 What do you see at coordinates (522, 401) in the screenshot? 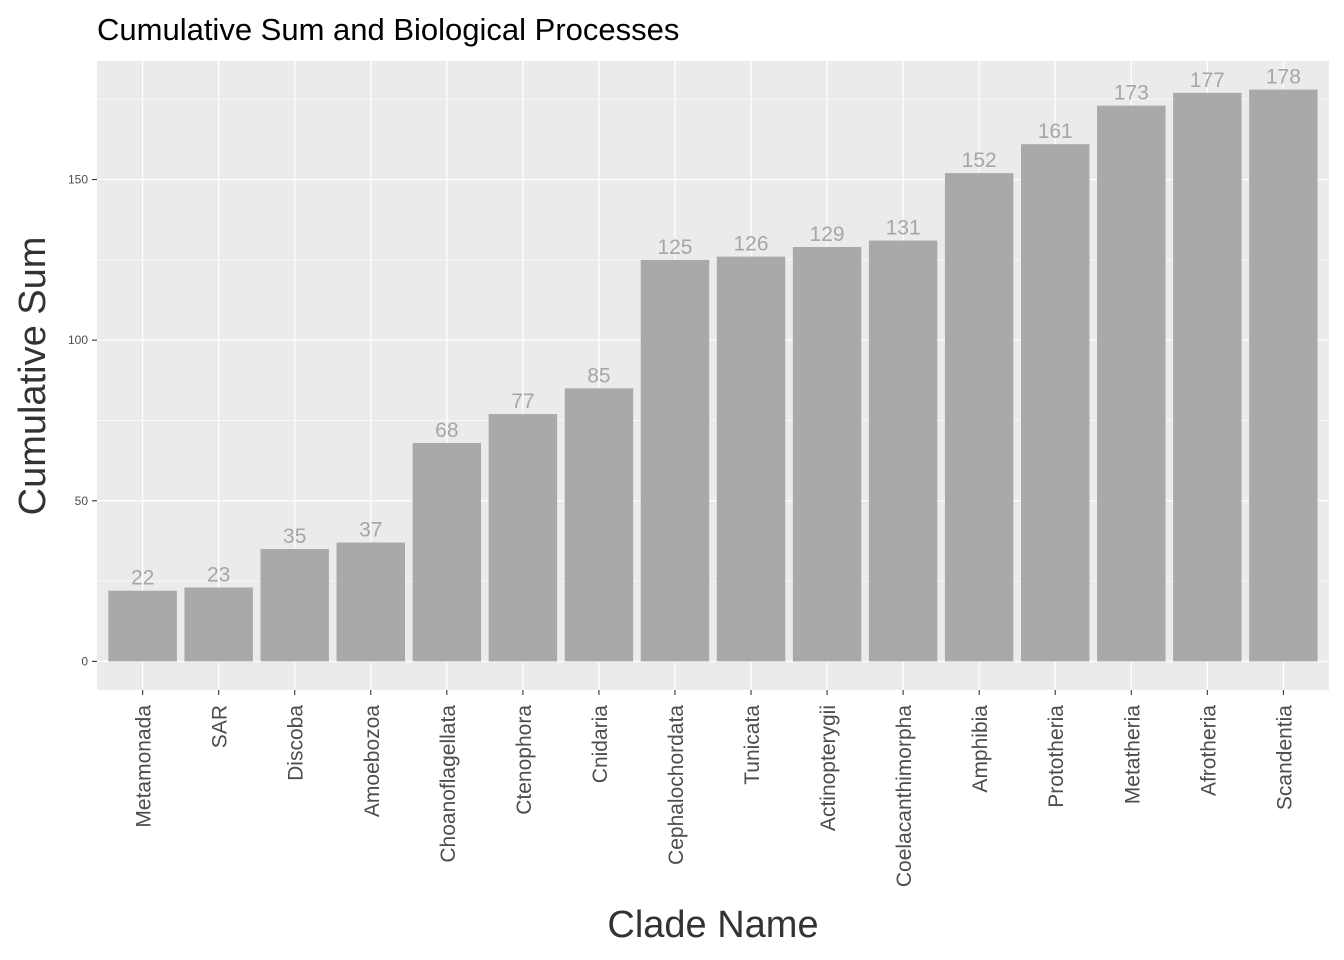
I see `bar-value-label: 77` at bounding box center [522, 401].